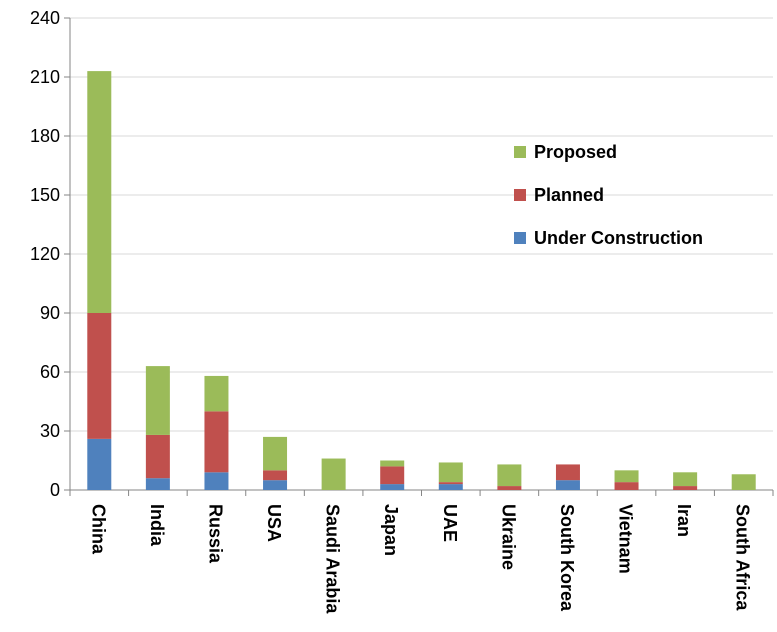  I want to click on bar-segment-planned-ukraine, so click(509, 488).